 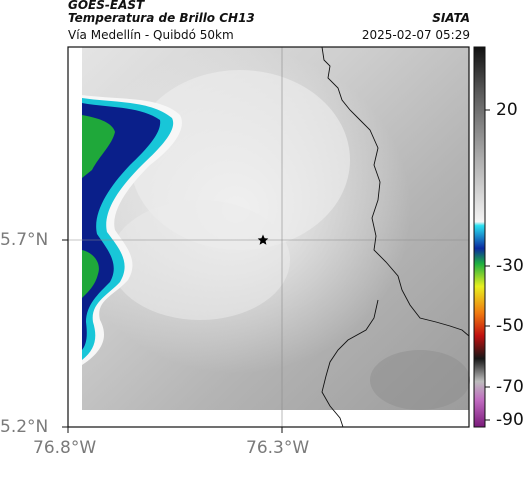 What do you see at coordinates (507, 110) in the screenshot?
I see `colorbar-label: 20` at bounding box center [507, 110].